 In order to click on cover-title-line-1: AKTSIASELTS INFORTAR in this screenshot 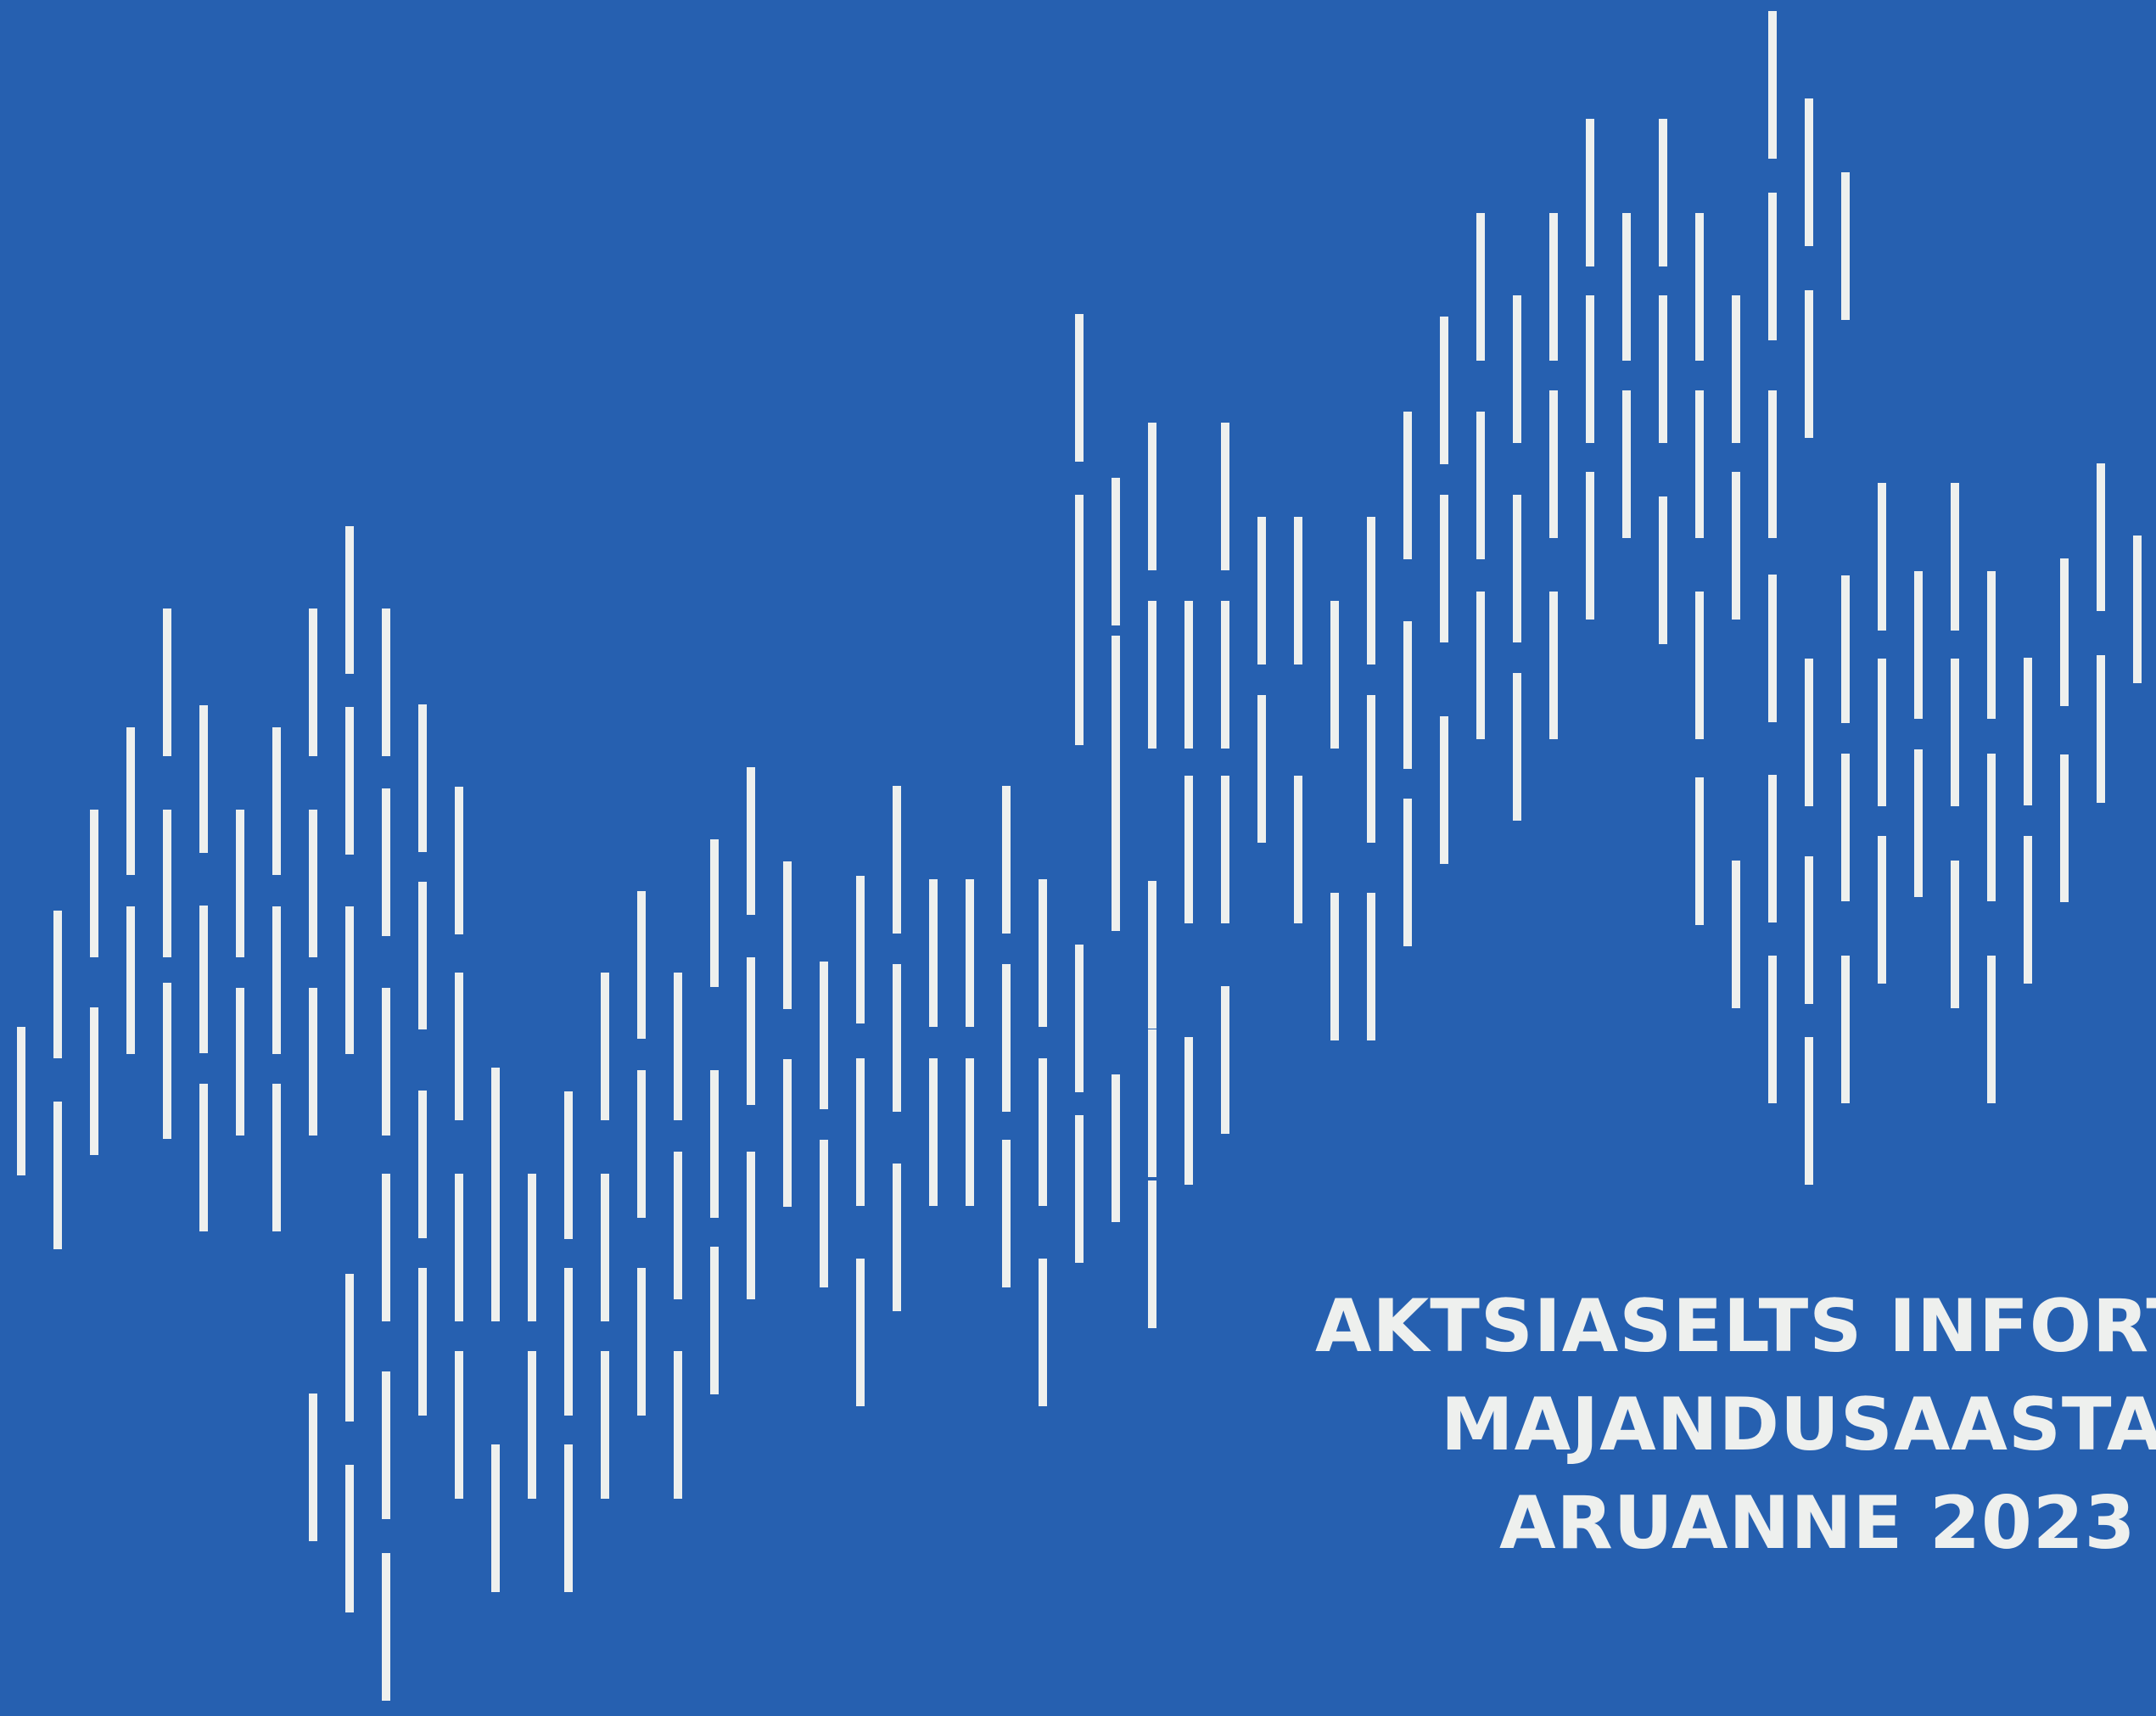, I will do `click(1736, 1326)`.